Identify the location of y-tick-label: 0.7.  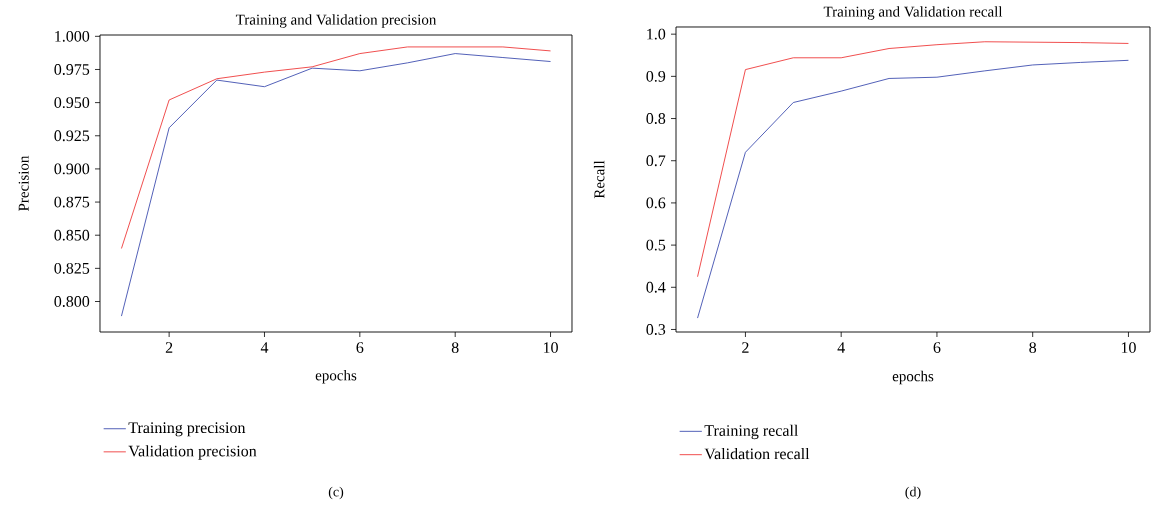
(656, 161).